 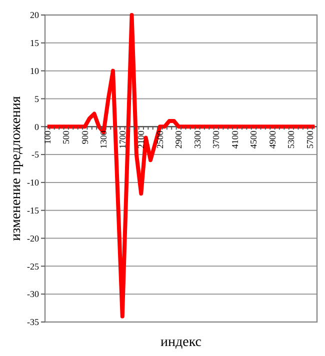 I want to click on x-tick-label: 1700, so click(x=122, y=139).